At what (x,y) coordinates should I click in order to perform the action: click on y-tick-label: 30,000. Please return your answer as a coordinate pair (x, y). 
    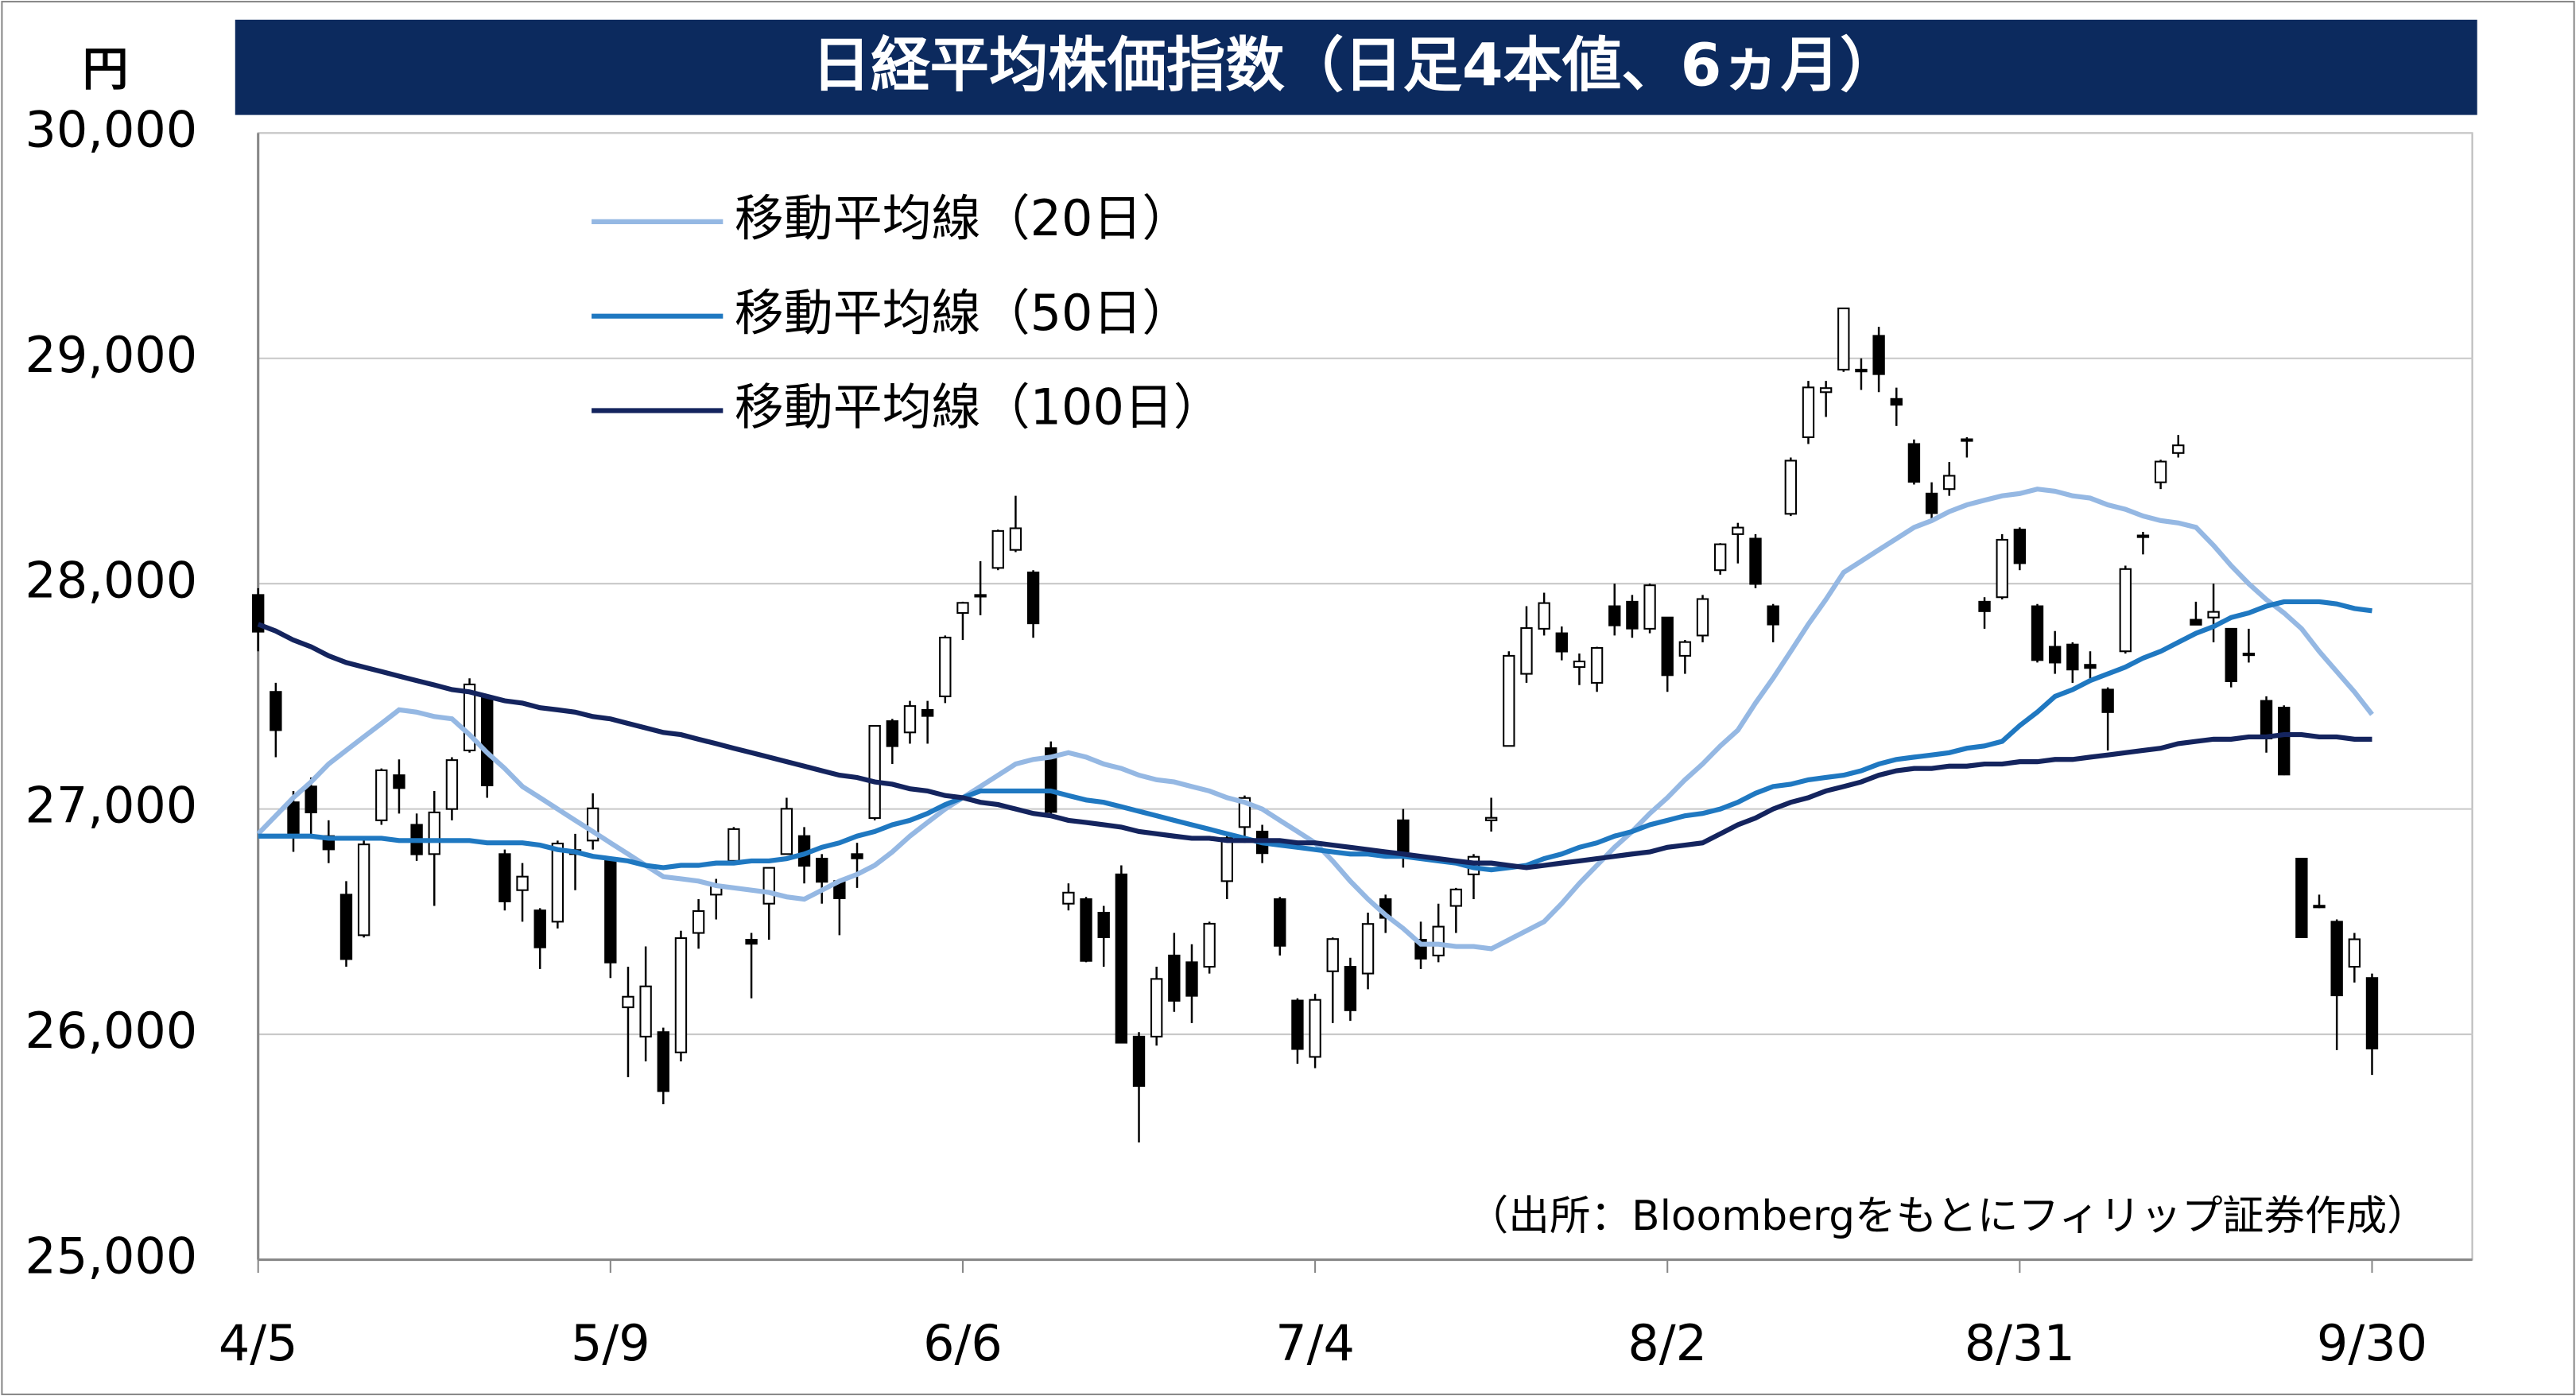
    Looking at the image, I should click on (111, 129).